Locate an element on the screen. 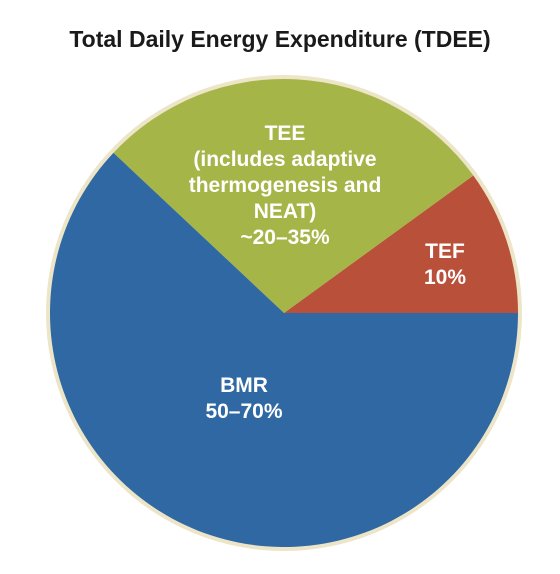 The width and height of the screenshot is (560, 574). slice-label-tee-line-0: TEE is located at coordinates (285, 133).